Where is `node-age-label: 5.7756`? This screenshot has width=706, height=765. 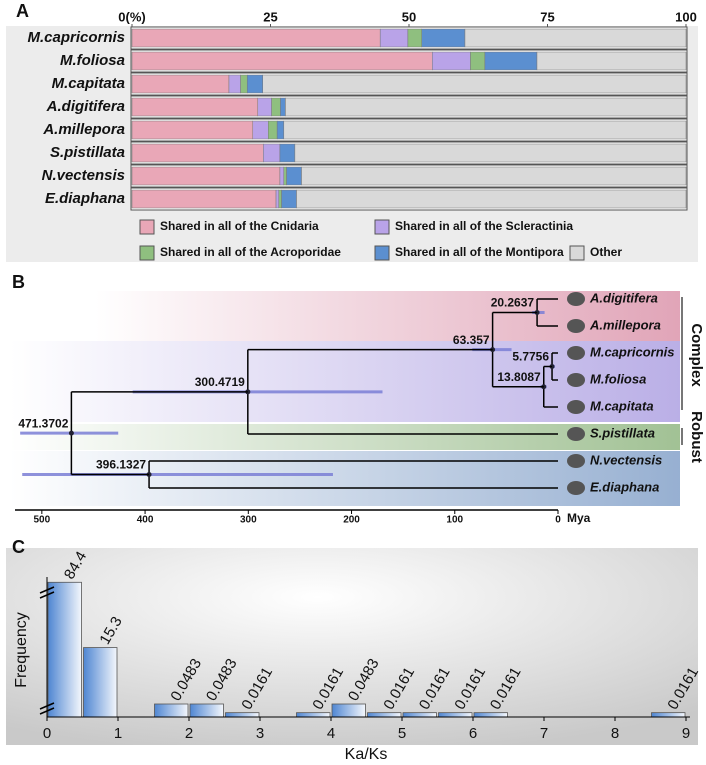
node-age-label: 5.7756 is located at coordinates (530, 357).